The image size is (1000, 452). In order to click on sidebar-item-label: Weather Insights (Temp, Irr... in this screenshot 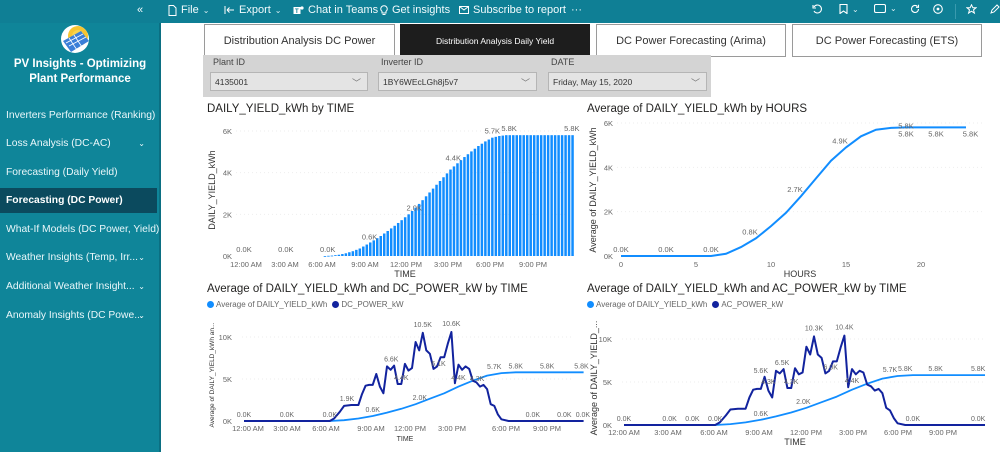, I will do `click(72, 257)`.